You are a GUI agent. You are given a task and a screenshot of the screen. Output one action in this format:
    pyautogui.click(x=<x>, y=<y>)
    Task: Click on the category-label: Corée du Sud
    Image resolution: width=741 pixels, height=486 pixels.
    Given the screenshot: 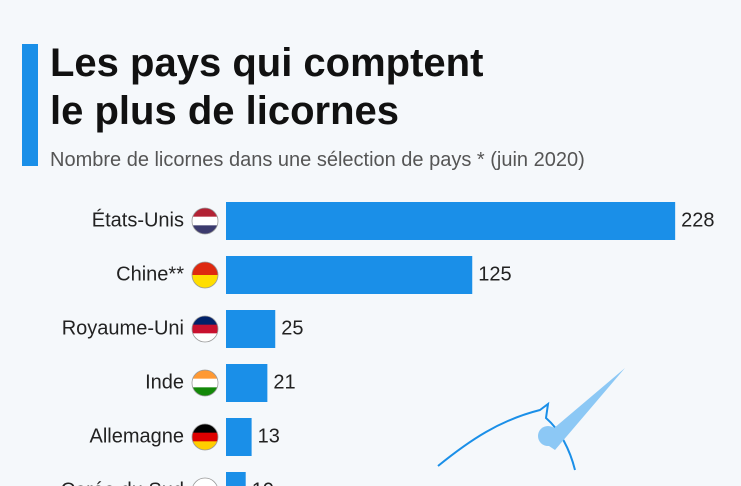 What is the action you would take?
    pyautogui.click(x=122, y=482)
    